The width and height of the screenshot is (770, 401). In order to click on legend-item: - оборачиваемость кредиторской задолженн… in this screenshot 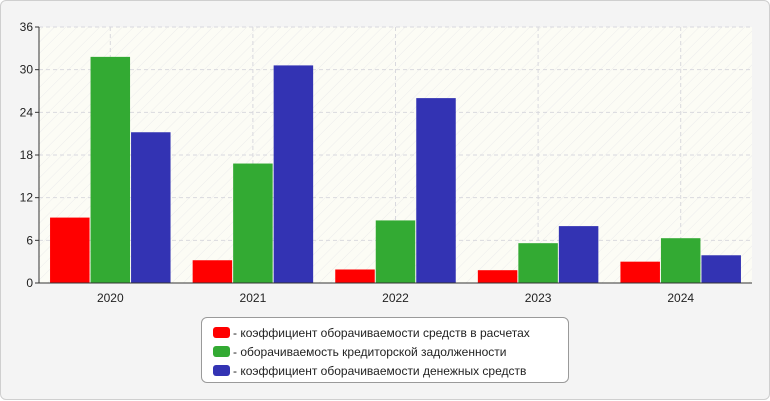, I will do `click(390, 351)`.